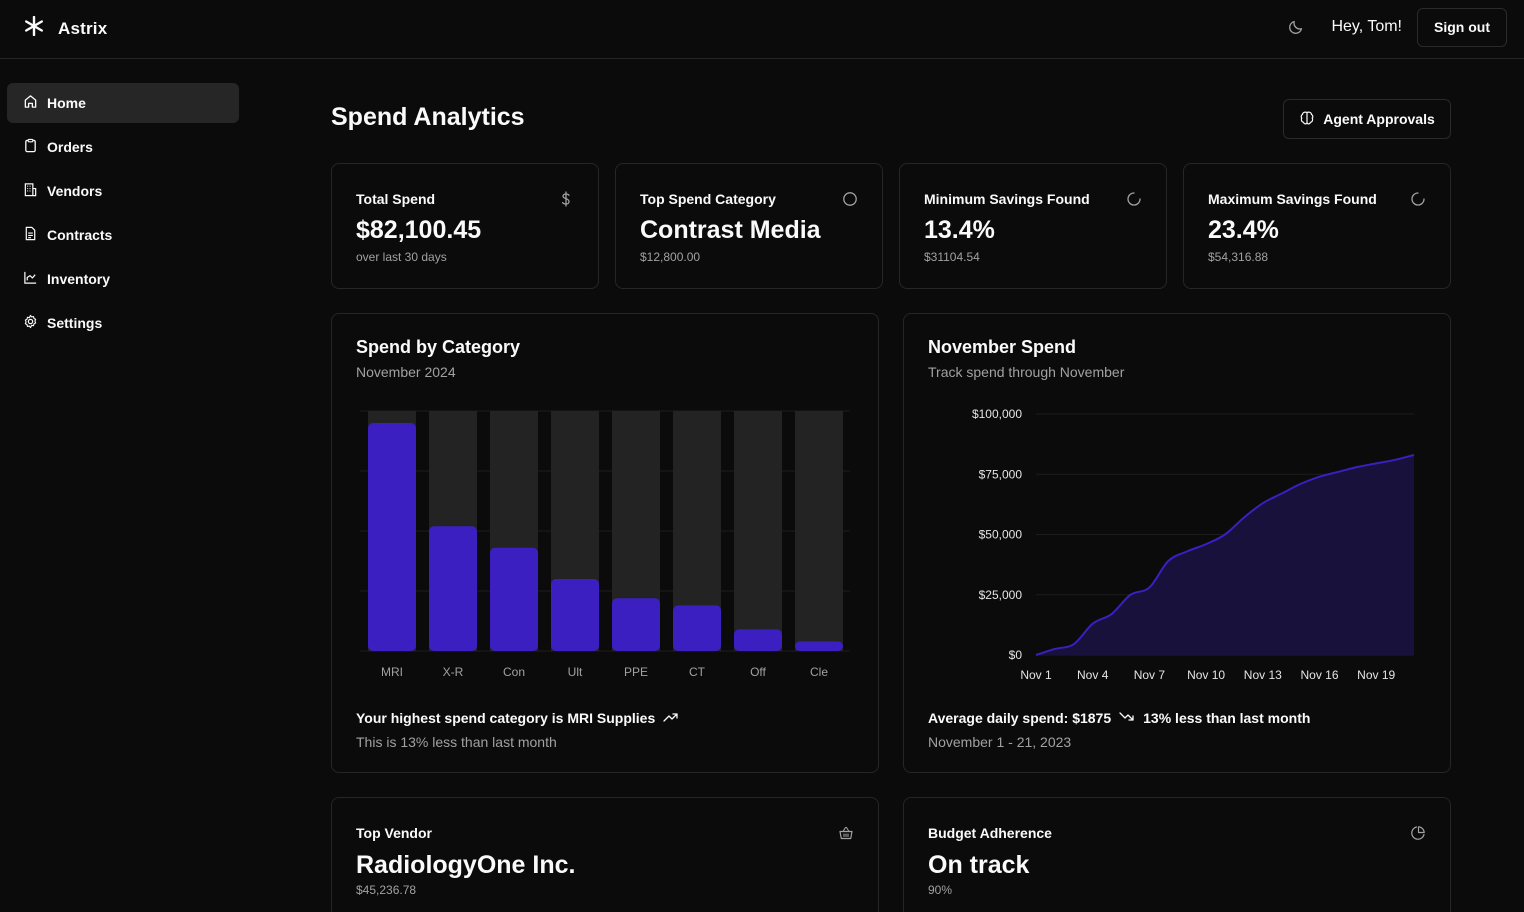 The width and height of the screenshot is (1524, 912). Describe the element at coordinates (401, 257) in the screenshot. I see `stat-subtext: over last 30 days` at that location.